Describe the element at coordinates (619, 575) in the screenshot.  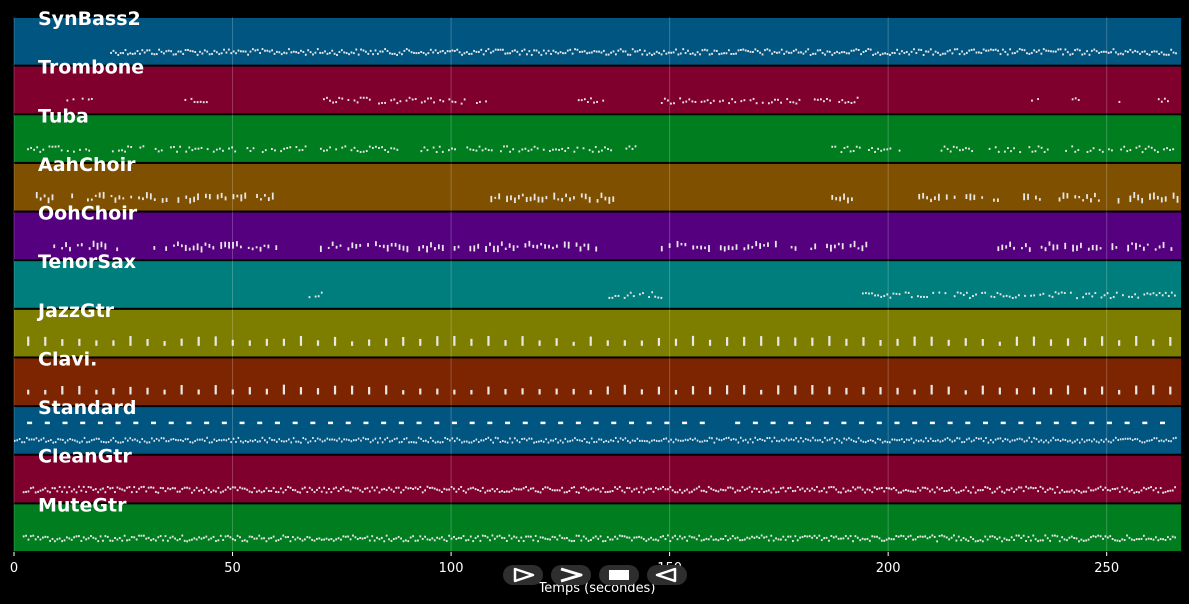
I see `stop-button` at that location.